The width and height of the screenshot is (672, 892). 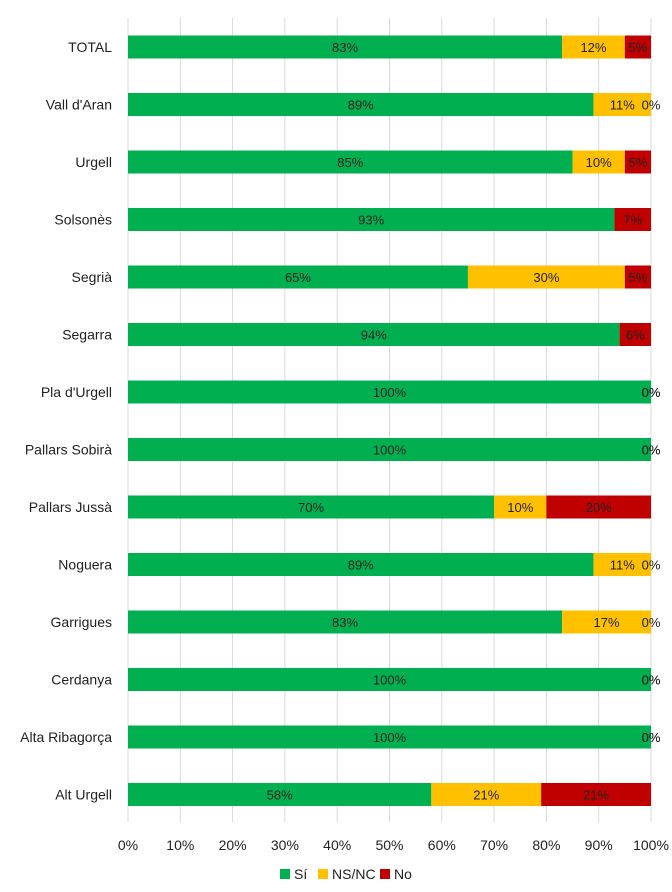 I want to click on x-tick-label: 90%, so click(x=599, y=845).